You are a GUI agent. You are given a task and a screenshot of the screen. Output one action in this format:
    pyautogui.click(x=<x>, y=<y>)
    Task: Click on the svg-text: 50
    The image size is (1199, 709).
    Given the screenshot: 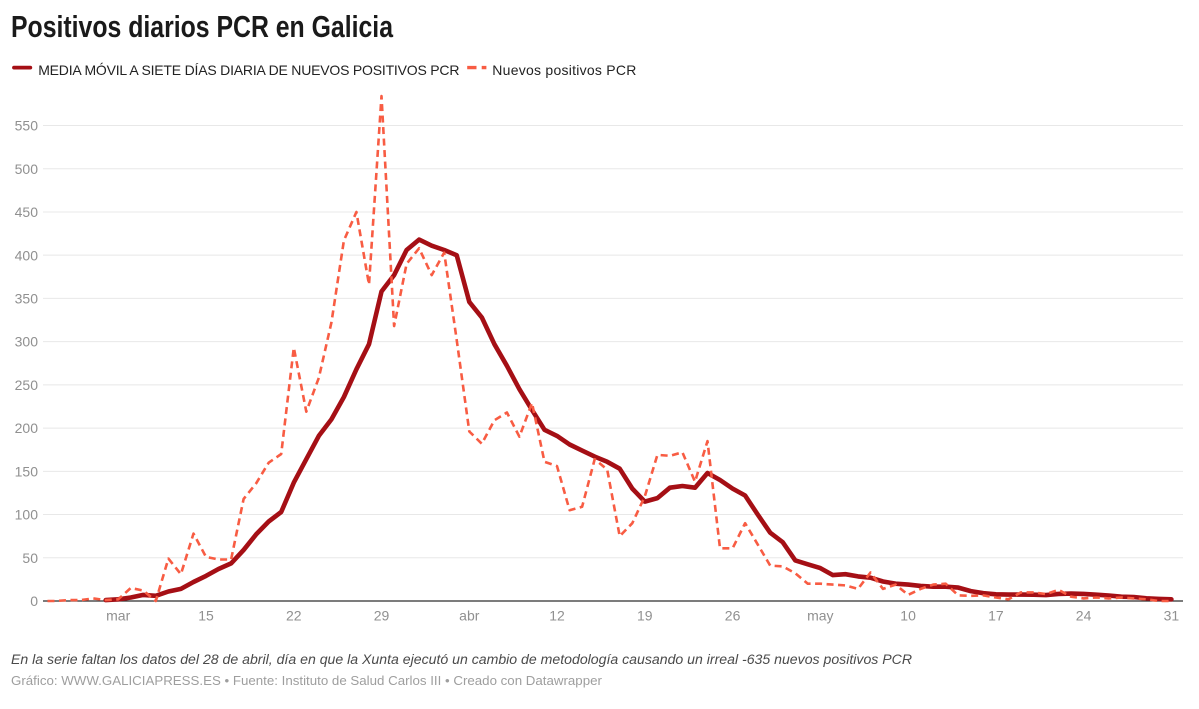 What is the action you would take?
    pyautogui.click(x=30, y=558)
    